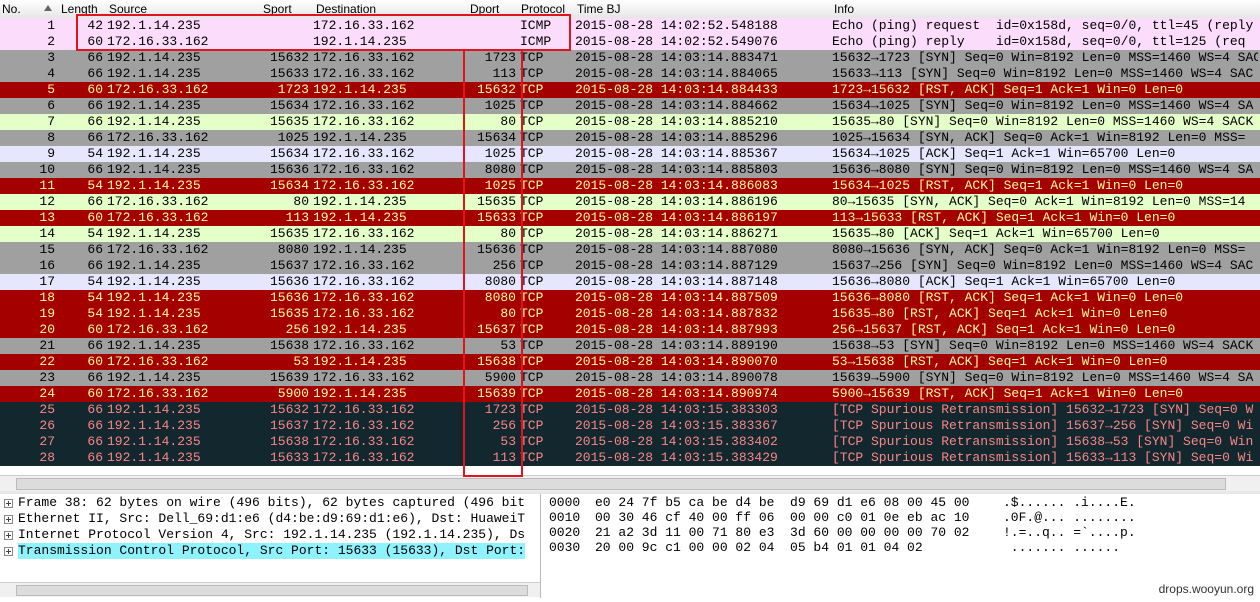 The image size is (1260, 602). What do you see at coordinates (565, 517) in the screenshot?
I see `hex-offset: 0010` at bounding box center [565, 517].